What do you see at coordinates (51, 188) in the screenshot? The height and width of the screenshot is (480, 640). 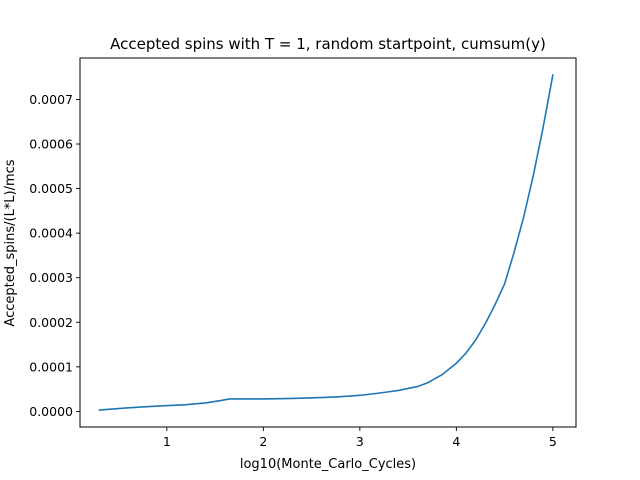 I see `y-tick-label: 0.0005` at bounding box center [51, 188].